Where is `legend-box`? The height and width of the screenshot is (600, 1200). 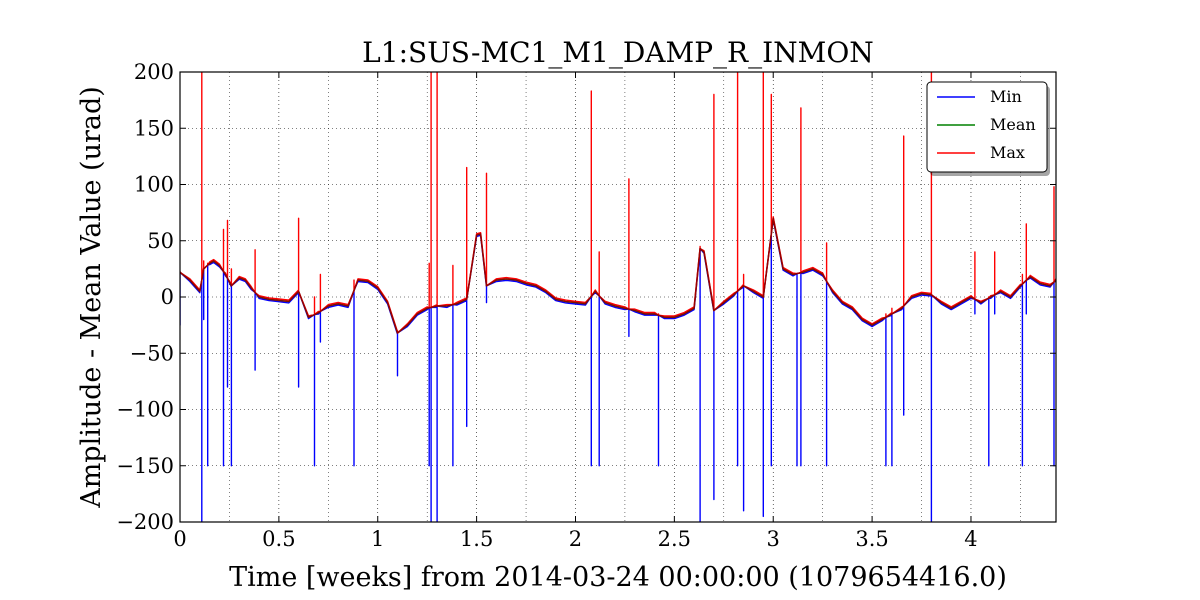 legend-box is located at coordinates (987, 127).